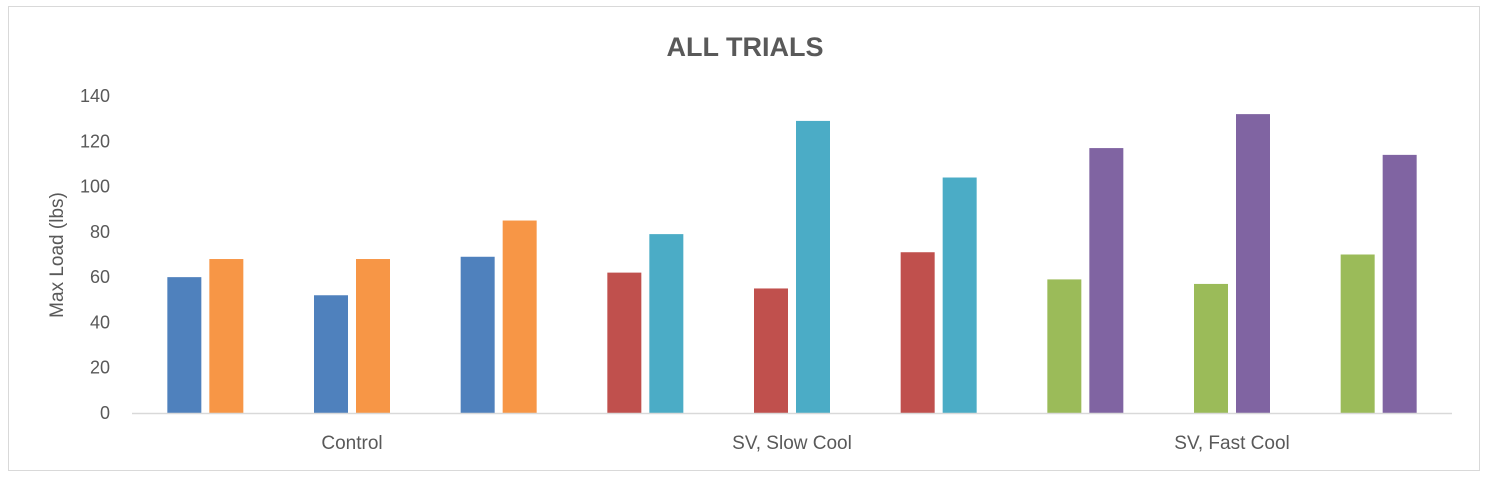 The width and height of the screenshot is (1489, 480). Describe the element at coordinates (100, 368) in the screenshot. I see `y-tick-label: 20` at that location.